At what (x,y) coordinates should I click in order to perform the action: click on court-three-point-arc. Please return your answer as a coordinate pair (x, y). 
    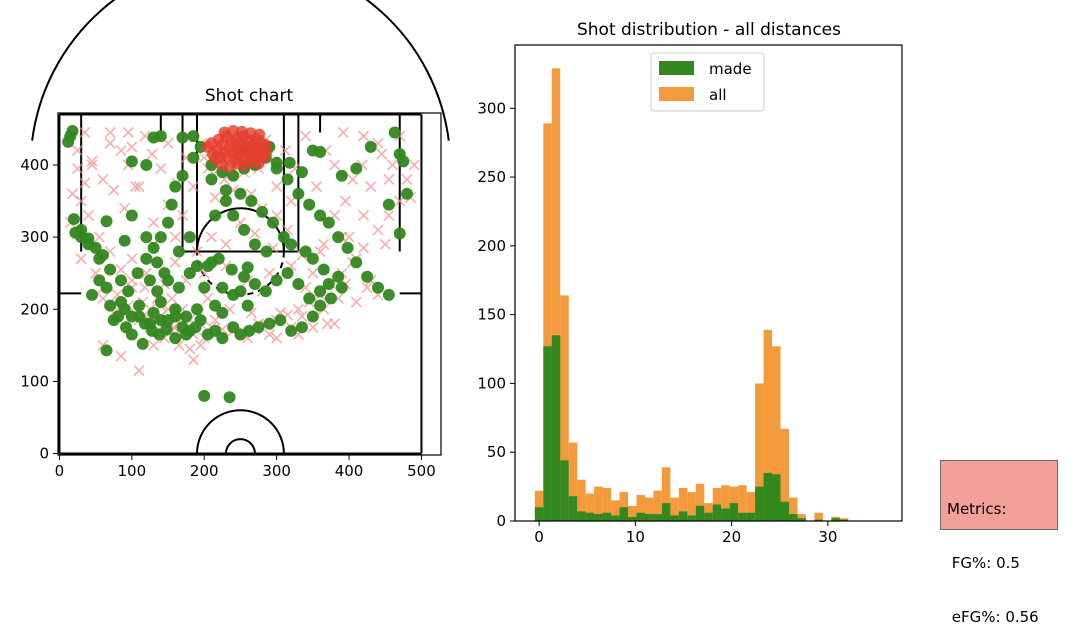
    Looking at the image, I should click on (240, 70).